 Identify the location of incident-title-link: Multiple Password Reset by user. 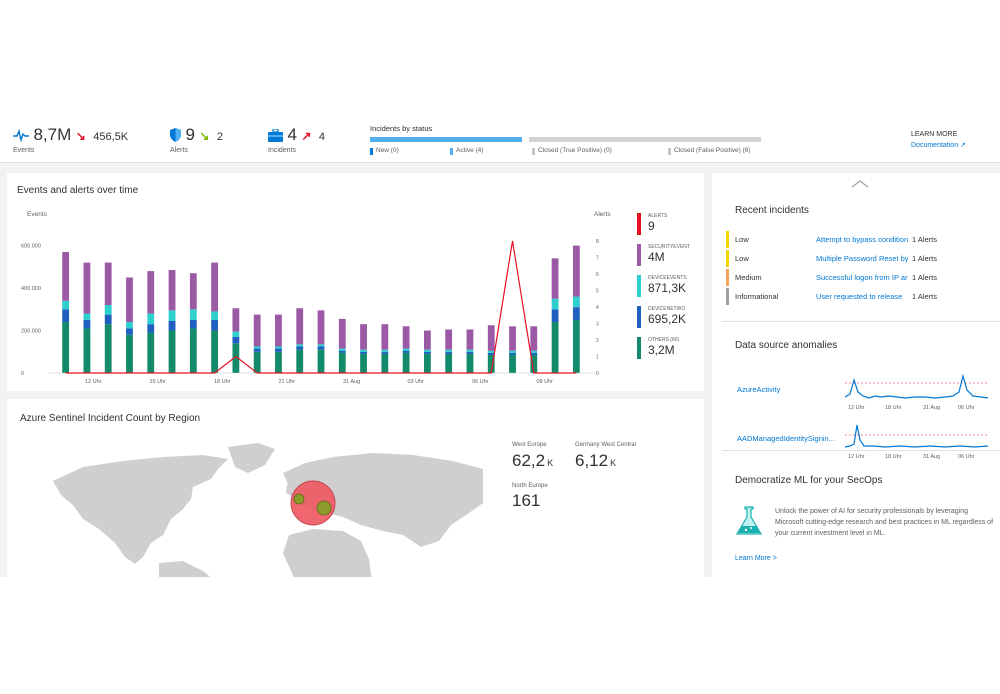
(862, 258).